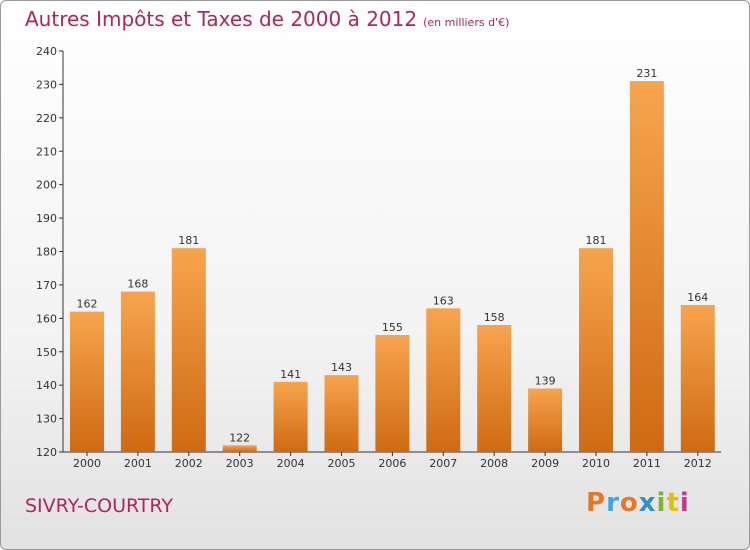 The height and width of the screenshot is (550, 750). Describe the element at coordinates (629, 503) in the screenshot. I see `logo-letter: o` at that location.